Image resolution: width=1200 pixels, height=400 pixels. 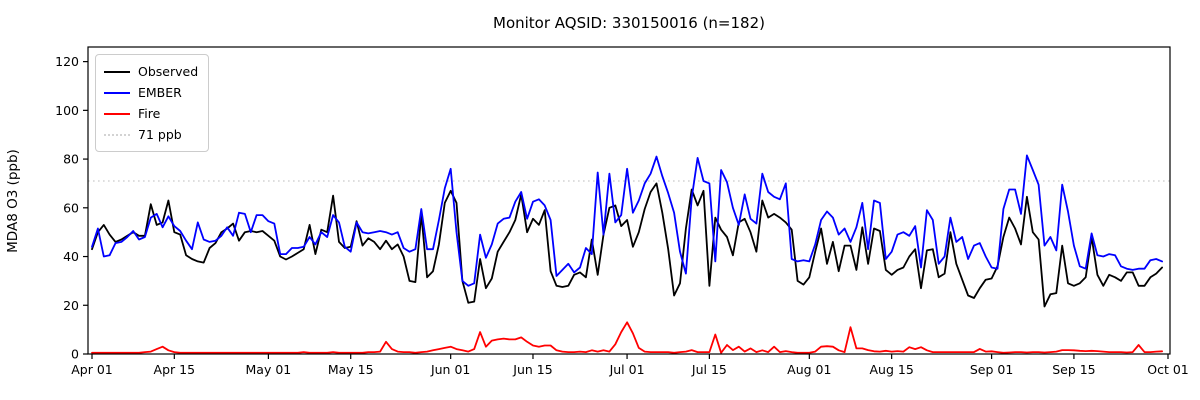 What do you see at coordinates (991, 369) in the screenshot?
I see `x-tick-label-Sep 01: Sep 01` at bounding box center [991, 369].